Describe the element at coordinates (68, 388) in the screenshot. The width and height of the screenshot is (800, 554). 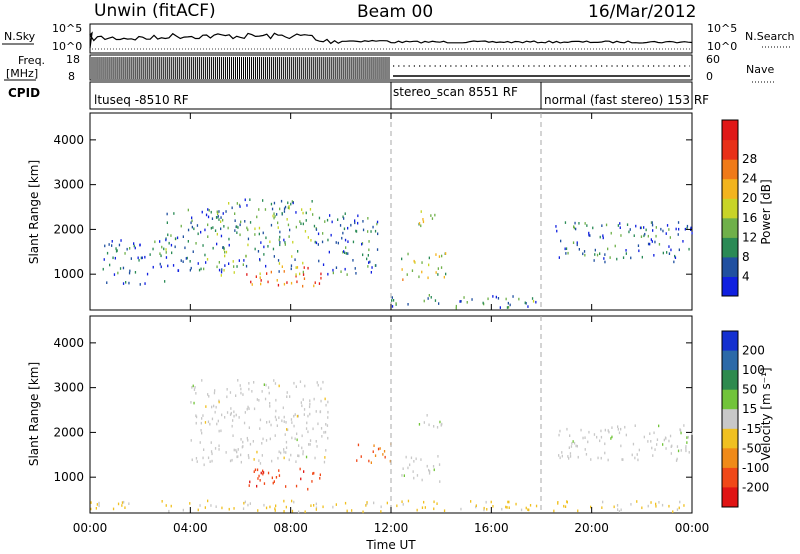
I see `y-tick-label: 3000` at that location.